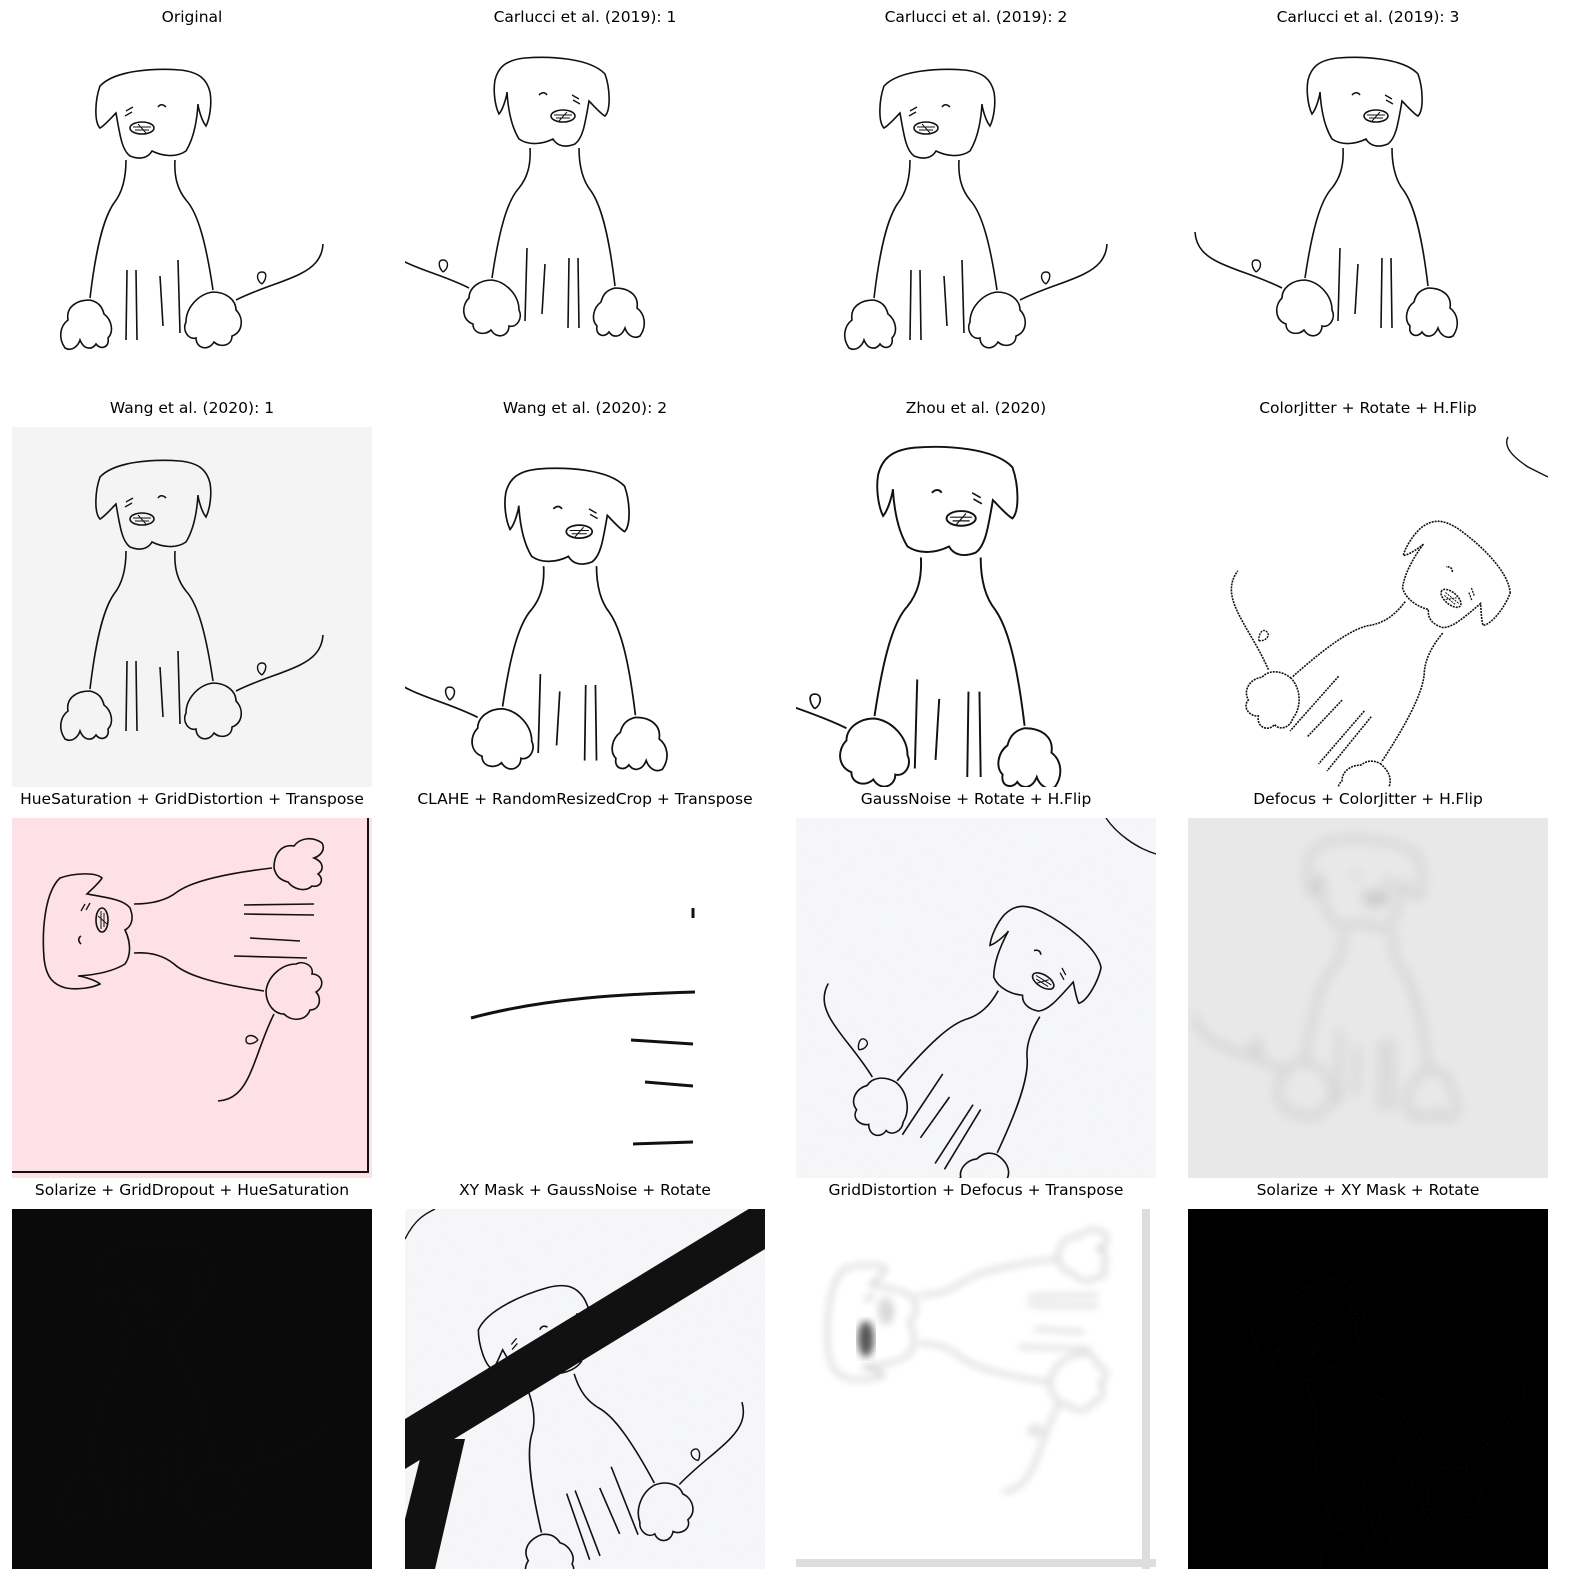  I want to click on image-zhou, so click(976, 607).